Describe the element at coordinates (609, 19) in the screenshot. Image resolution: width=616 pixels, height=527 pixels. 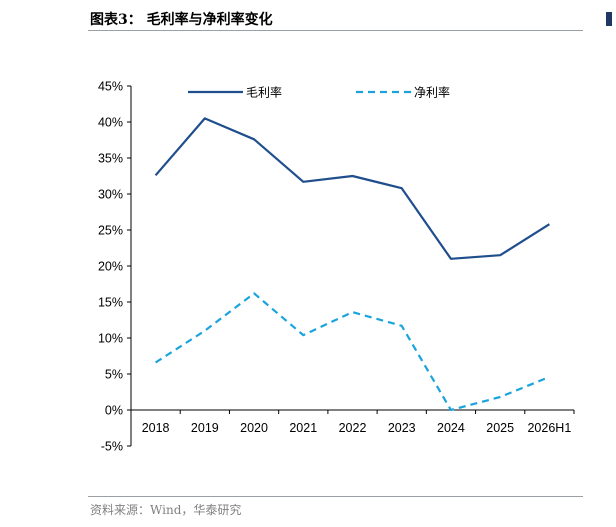
I see `edge-marker` at that location.